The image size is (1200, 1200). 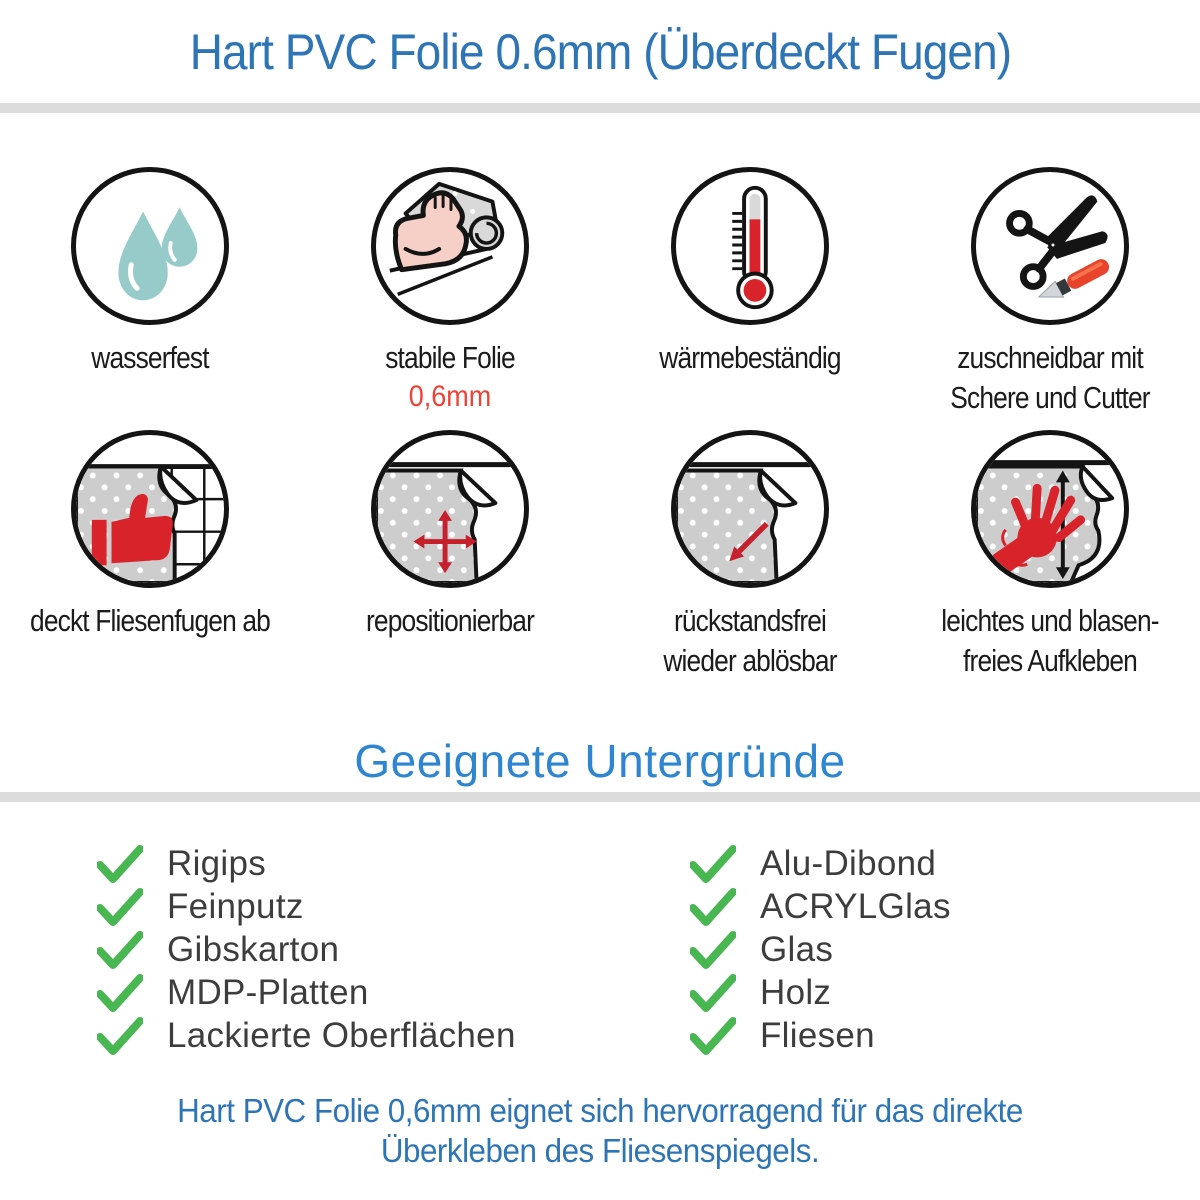 I want to click on substrate-label: Alu-Dibond, so click(x=848, y=863).